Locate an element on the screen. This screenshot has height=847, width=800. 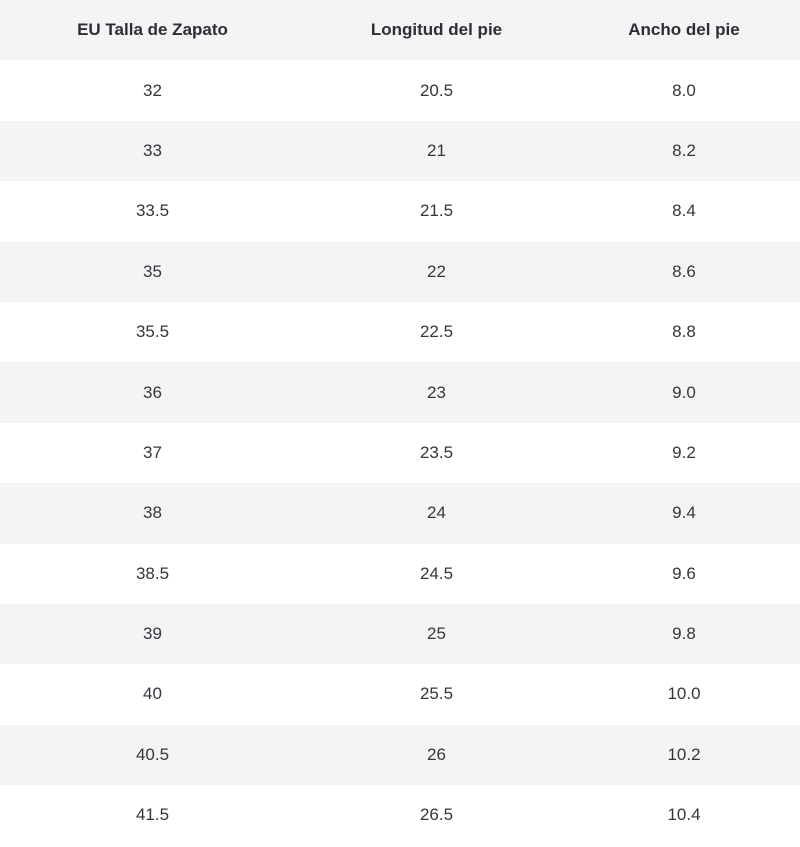
cell-foot-length: 22.5 is located at coordinates (436, 332).